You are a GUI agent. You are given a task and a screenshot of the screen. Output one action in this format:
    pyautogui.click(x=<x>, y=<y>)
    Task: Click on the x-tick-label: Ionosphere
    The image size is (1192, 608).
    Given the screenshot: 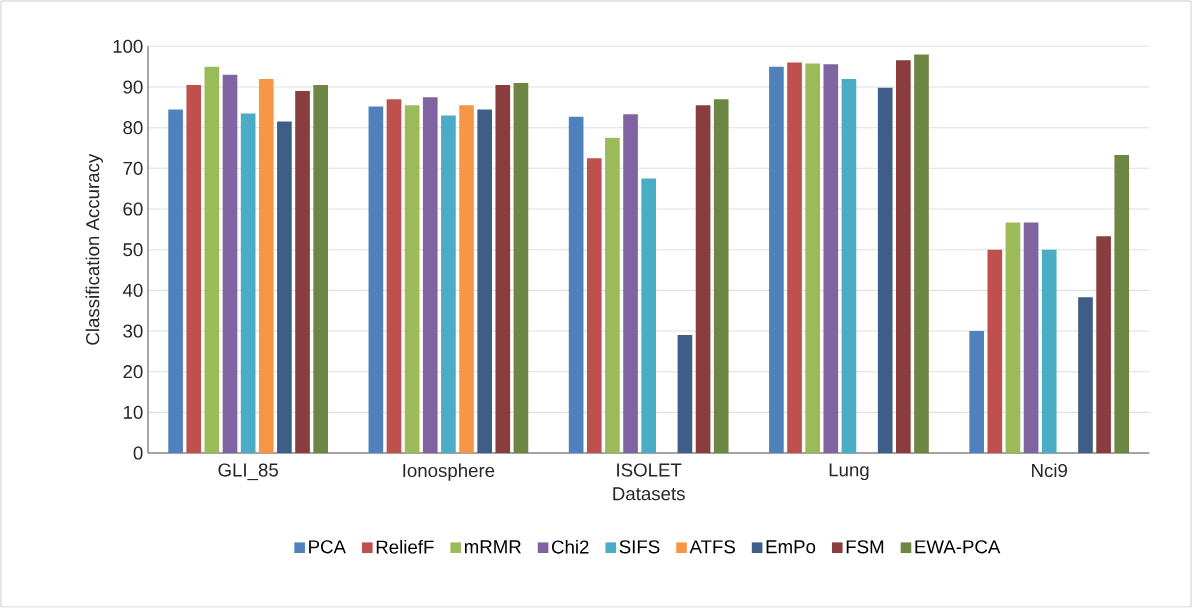 What is the action you would take?
    pyautogui.click(x=449, y=472)
    